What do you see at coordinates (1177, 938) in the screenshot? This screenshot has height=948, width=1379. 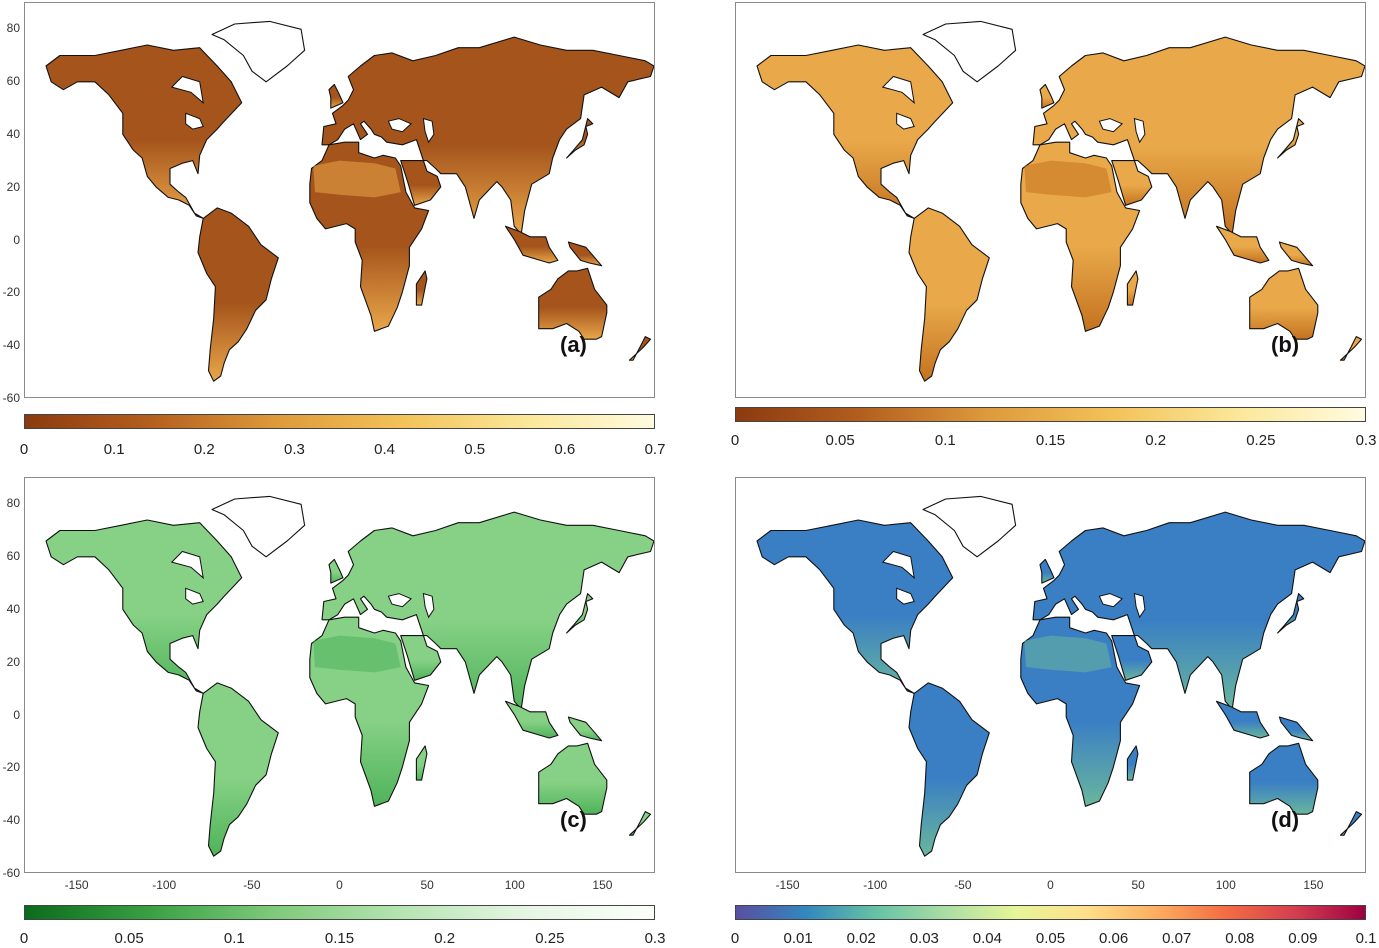 I see `colorbar-tick-label: 0.07` at bounding box center [1177, 938].